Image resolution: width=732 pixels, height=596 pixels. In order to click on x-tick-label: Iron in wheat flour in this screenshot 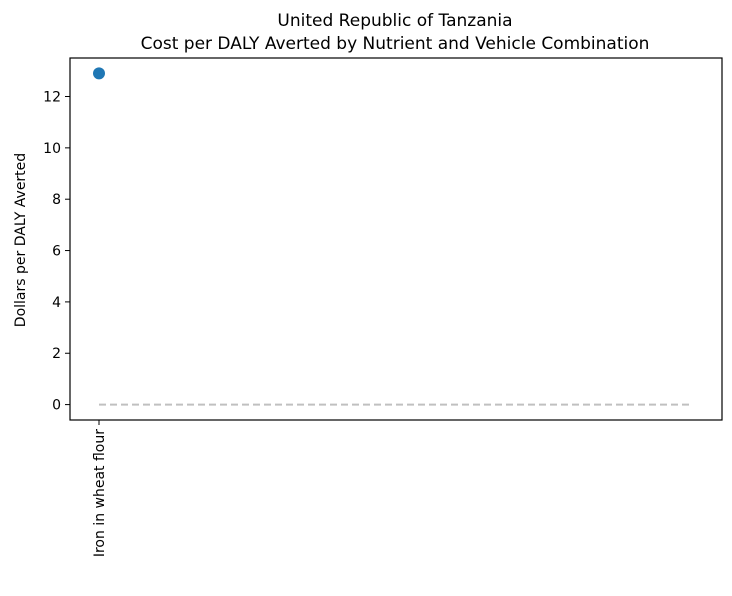, I will do `click(100, 493)`.